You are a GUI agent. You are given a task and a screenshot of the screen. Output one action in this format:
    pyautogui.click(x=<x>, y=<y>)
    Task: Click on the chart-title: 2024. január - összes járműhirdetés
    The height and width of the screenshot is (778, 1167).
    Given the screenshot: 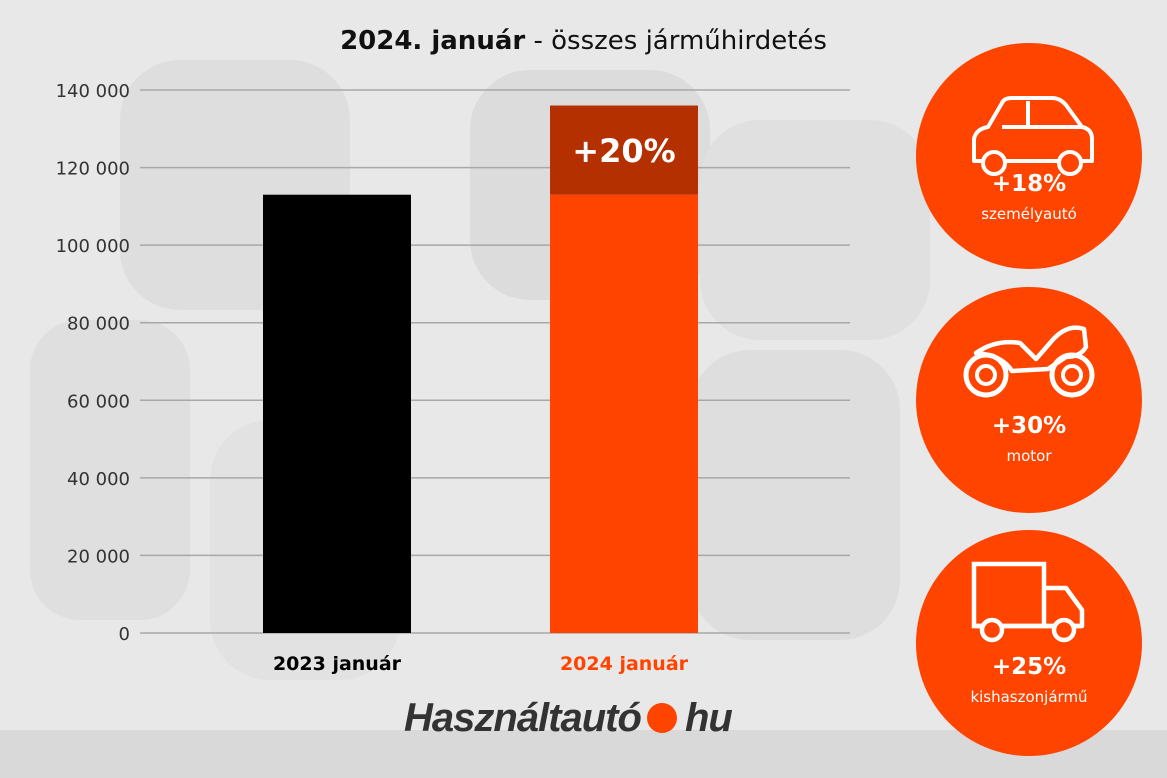 What is the action you would take?
    pyautogui.click(x=583, y=41)
    